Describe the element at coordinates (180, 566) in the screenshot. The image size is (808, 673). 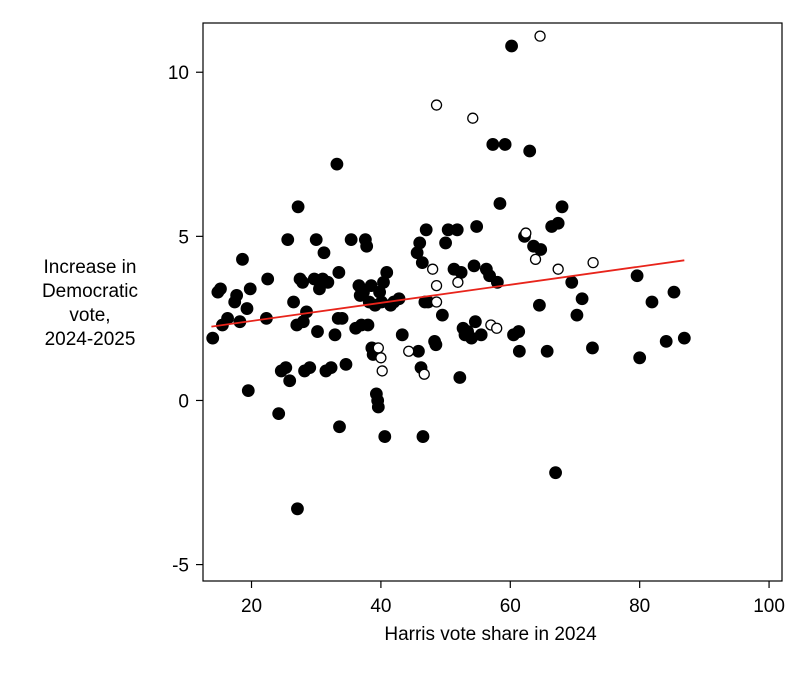
I see `y-tick-label: -5` at that location.